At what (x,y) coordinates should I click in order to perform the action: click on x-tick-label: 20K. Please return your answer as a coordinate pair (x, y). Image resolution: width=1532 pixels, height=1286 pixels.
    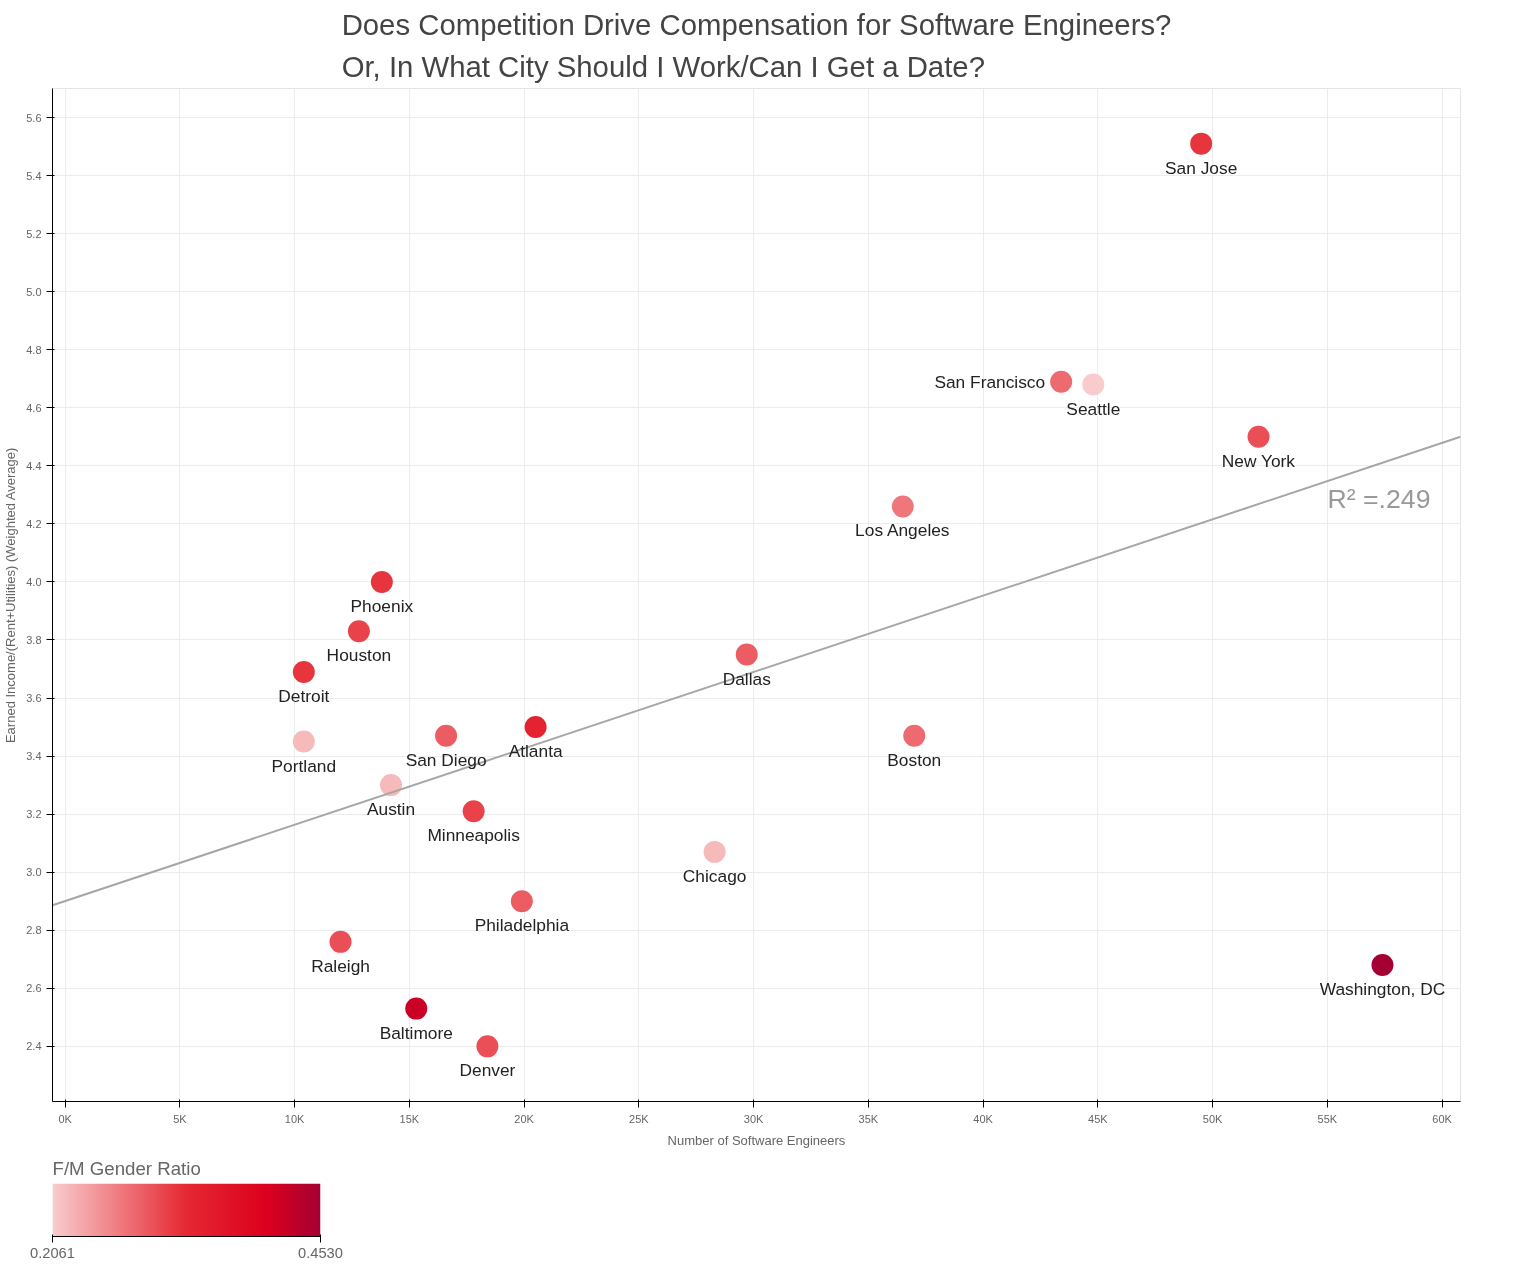
    Looking at the image, I should click on (524, 1118).